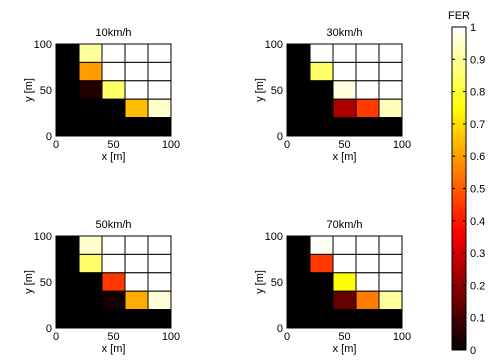  Describe the element at coordinates (477, 190) in the screenshot. I see `colorbar-tick-label: 0.5` at that location.